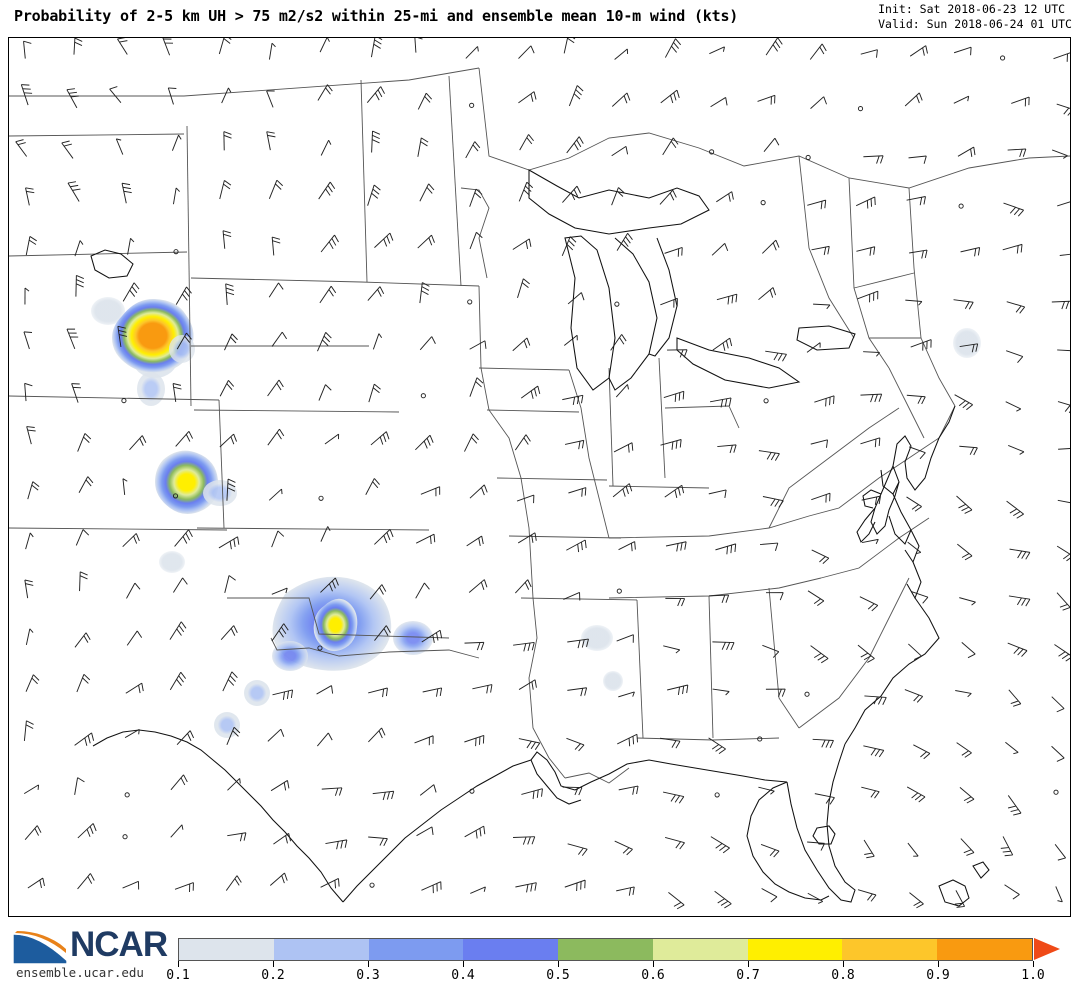  Describe the element at coordinates (700, 949) in the screenshot. I see `colorbar-band-0.6-0.7` at that location.